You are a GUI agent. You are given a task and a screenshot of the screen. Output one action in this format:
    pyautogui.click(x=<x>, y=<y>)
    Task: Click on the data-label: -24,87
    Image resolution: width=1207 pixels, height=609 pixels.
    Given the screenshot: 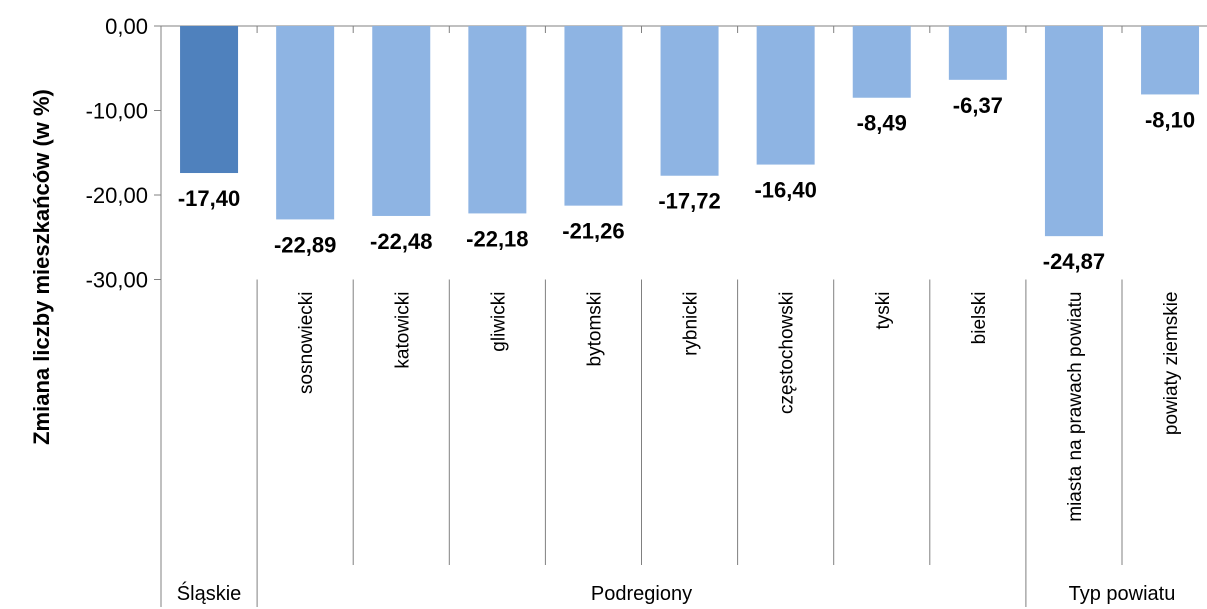 What is the action you would take?
    pyautogui.click(x=1074, y=261)
    